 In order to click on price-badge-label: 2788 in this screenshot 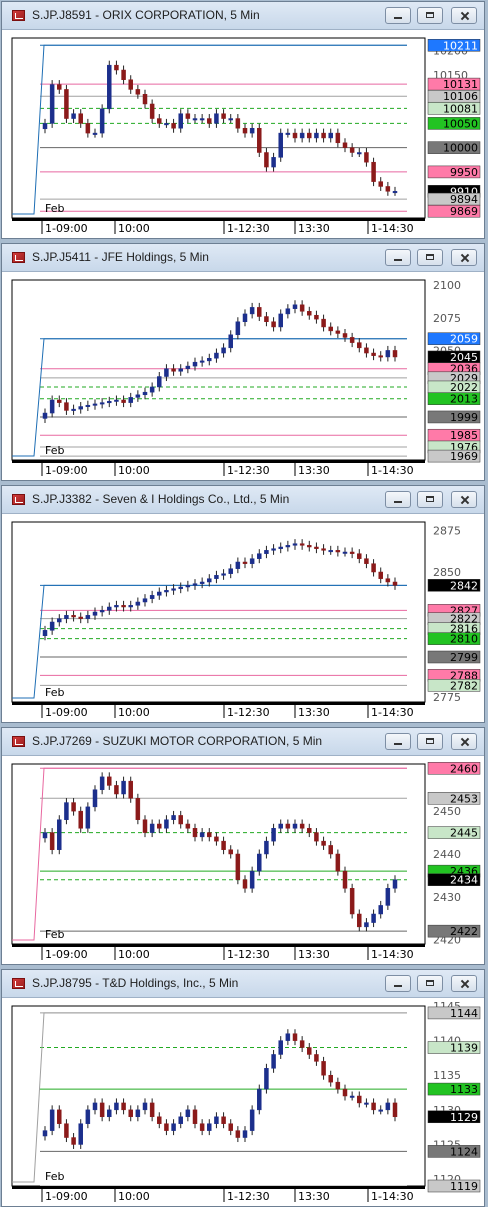, I will do `click(464, 675)`.